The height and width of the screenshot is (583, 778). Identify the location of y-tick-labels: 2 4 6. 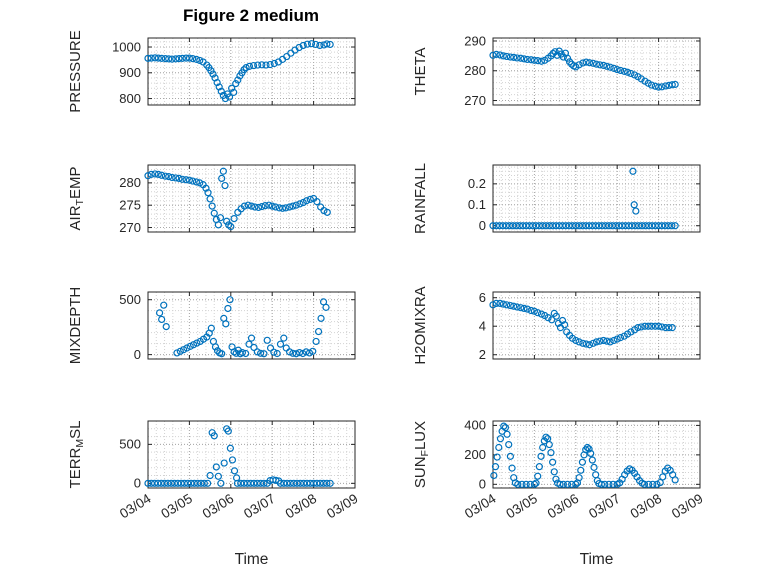
(482, 326).